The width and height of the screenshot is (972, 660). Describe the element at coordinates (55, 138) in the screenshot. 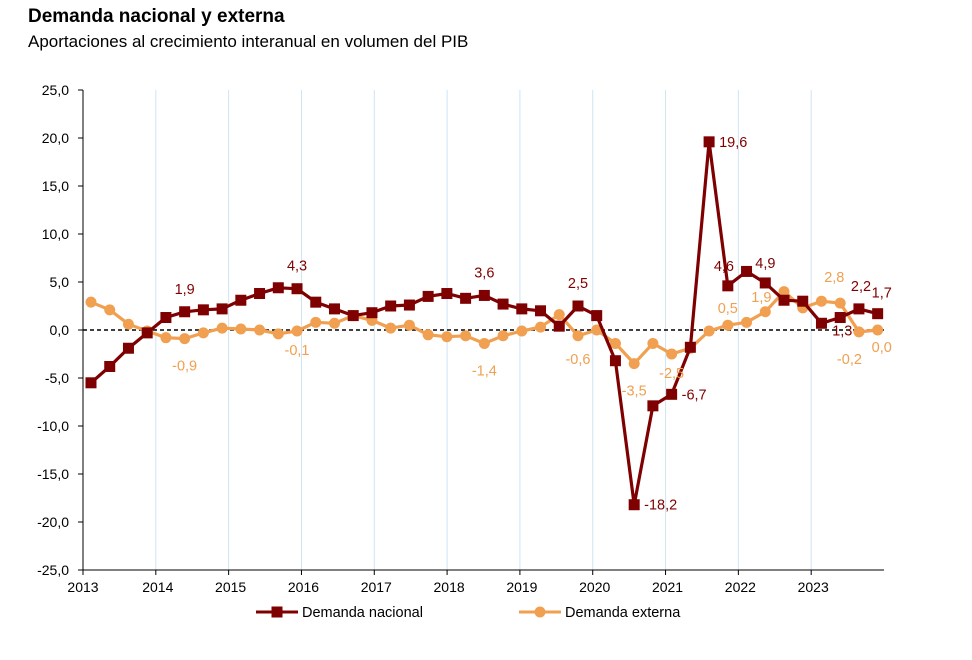

I see `y-tick-label: 20,0` at that location.